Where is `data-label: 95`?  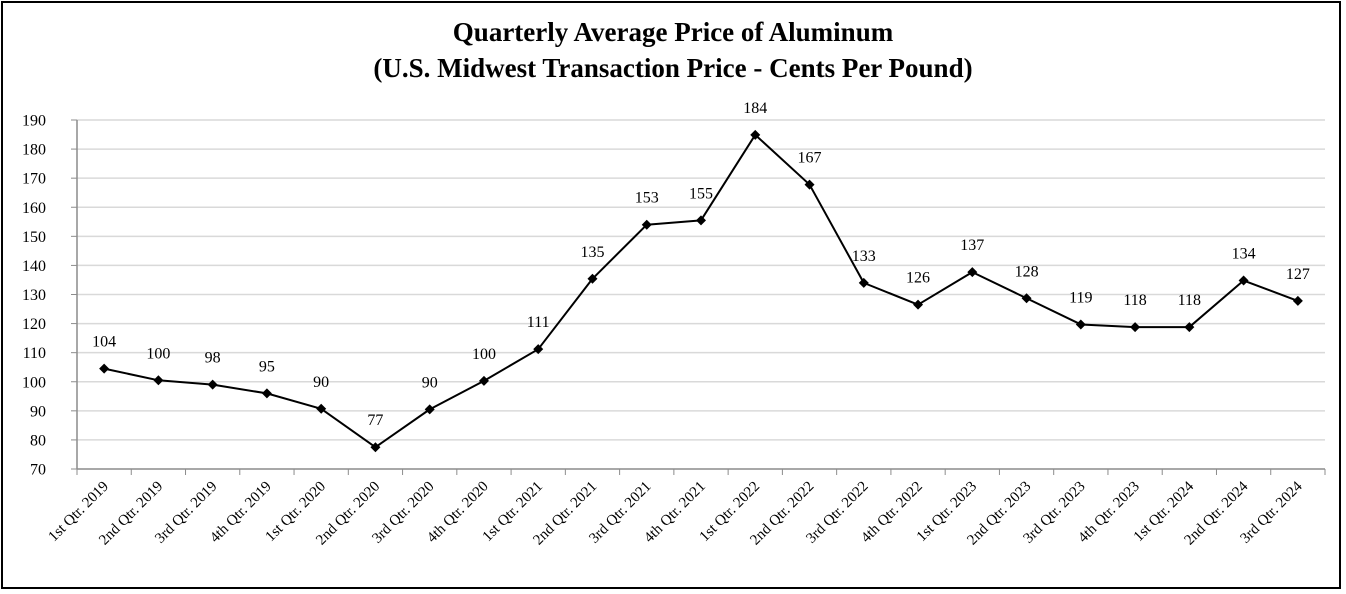 data-label: 95 is located at coordinates (267, 366).